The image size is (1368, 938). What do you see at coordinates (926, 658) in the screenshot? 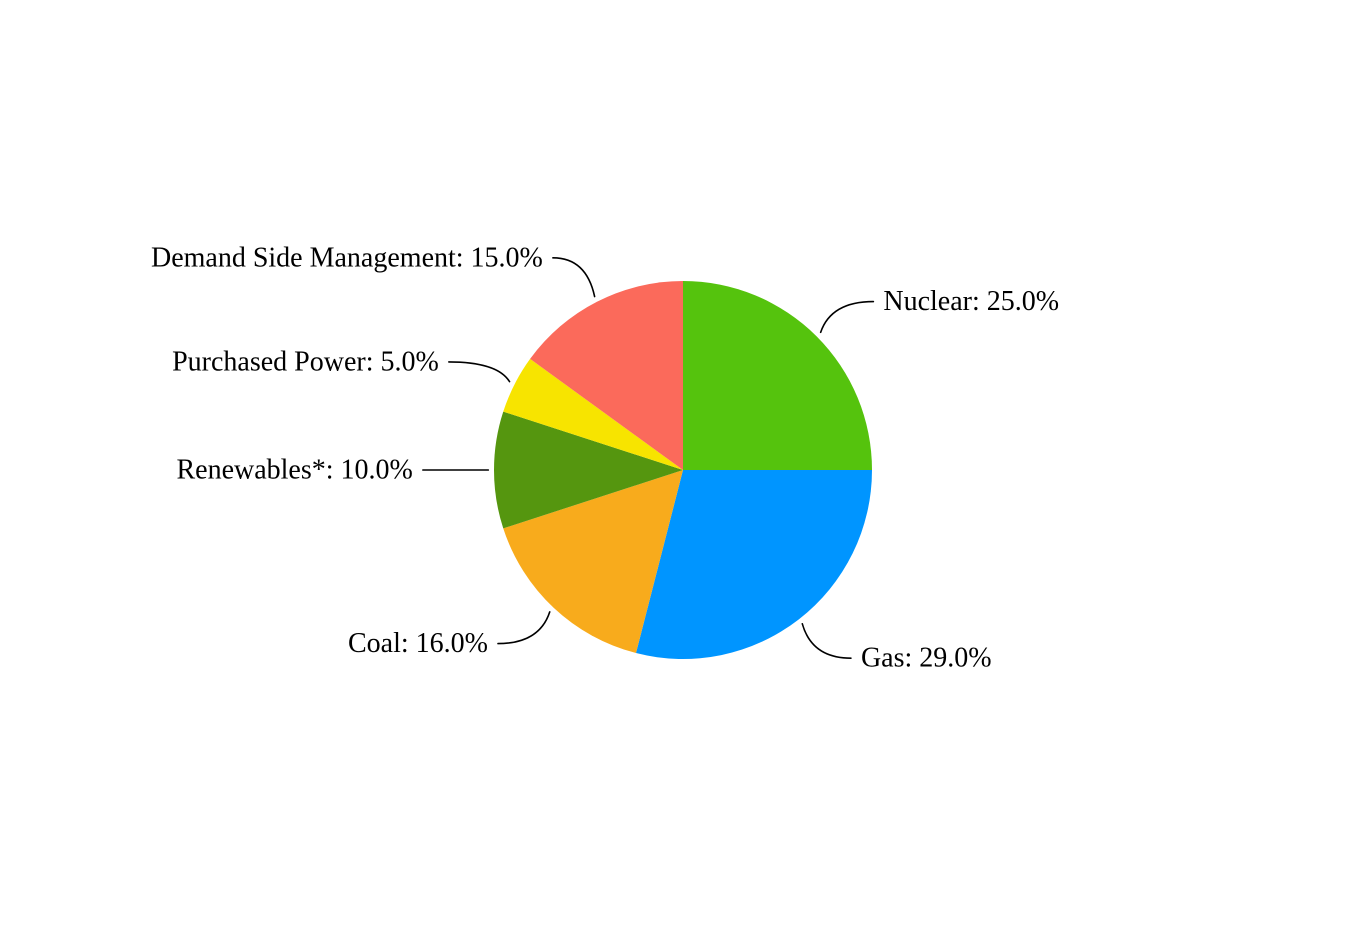
I see `slice-label-gas: Gas: 29.0%` at bounding box center [926, 658].